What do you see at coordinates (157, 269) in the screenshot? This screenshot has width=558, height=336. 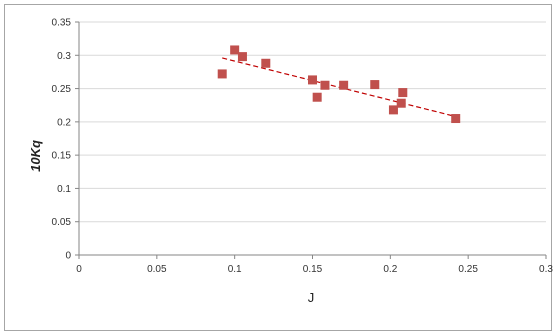 I see `x-tick-label: 0.05` at bounding box center [157, 269].